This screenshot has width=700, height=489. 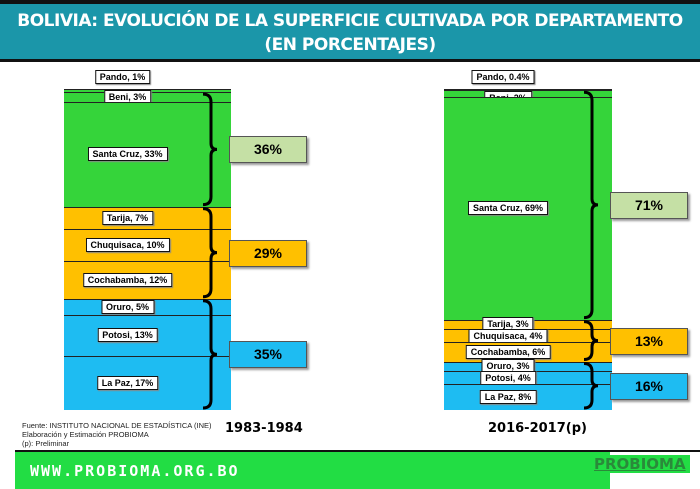 I want to click on segment-label: Pando, 1%, so click(x=122, y=77).